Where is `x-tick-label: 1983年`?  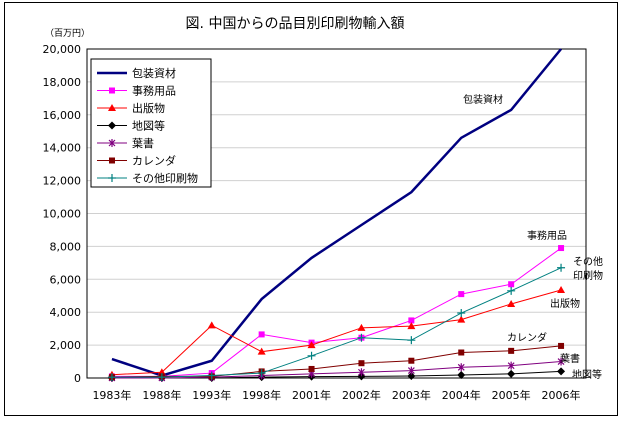
x-tick-label: 1983年 is located at coordinates (111, 395).